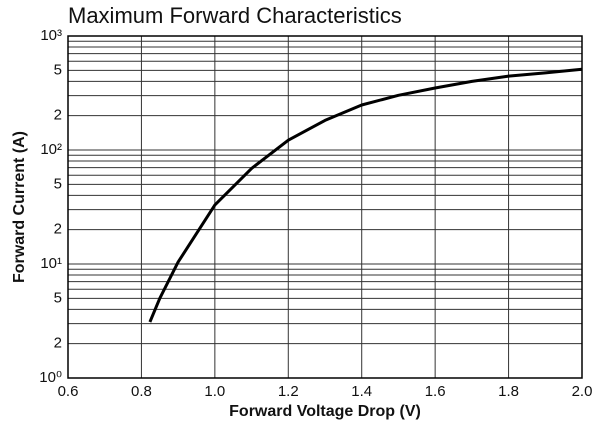 The height and width of the screenshot is (431, 598). I want to click on y-tick-label: 10³, so click(51, 35).